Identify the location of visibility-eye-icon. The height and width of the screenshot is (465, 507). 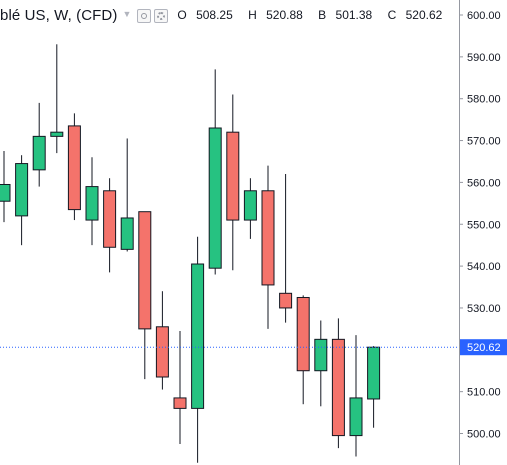
(144, 16).